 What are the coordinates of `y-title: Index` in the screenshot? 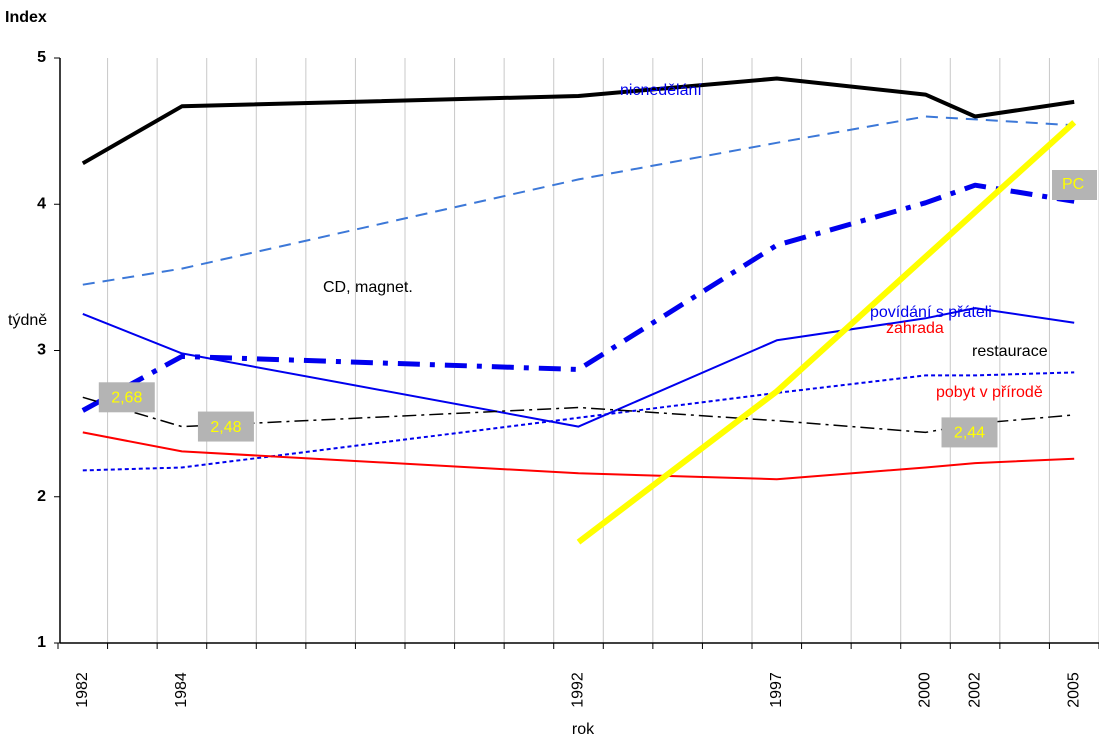 It's located at (26, 17).